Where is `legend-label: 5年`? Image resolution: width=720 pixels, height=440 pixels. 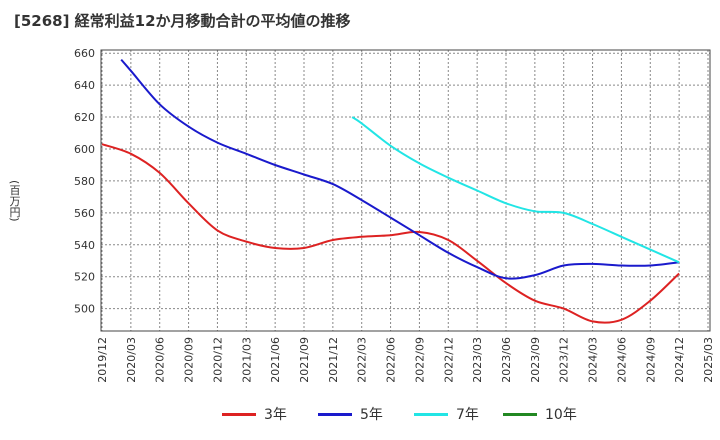 legend-label: 5年 is located at coordinates (371, 415).